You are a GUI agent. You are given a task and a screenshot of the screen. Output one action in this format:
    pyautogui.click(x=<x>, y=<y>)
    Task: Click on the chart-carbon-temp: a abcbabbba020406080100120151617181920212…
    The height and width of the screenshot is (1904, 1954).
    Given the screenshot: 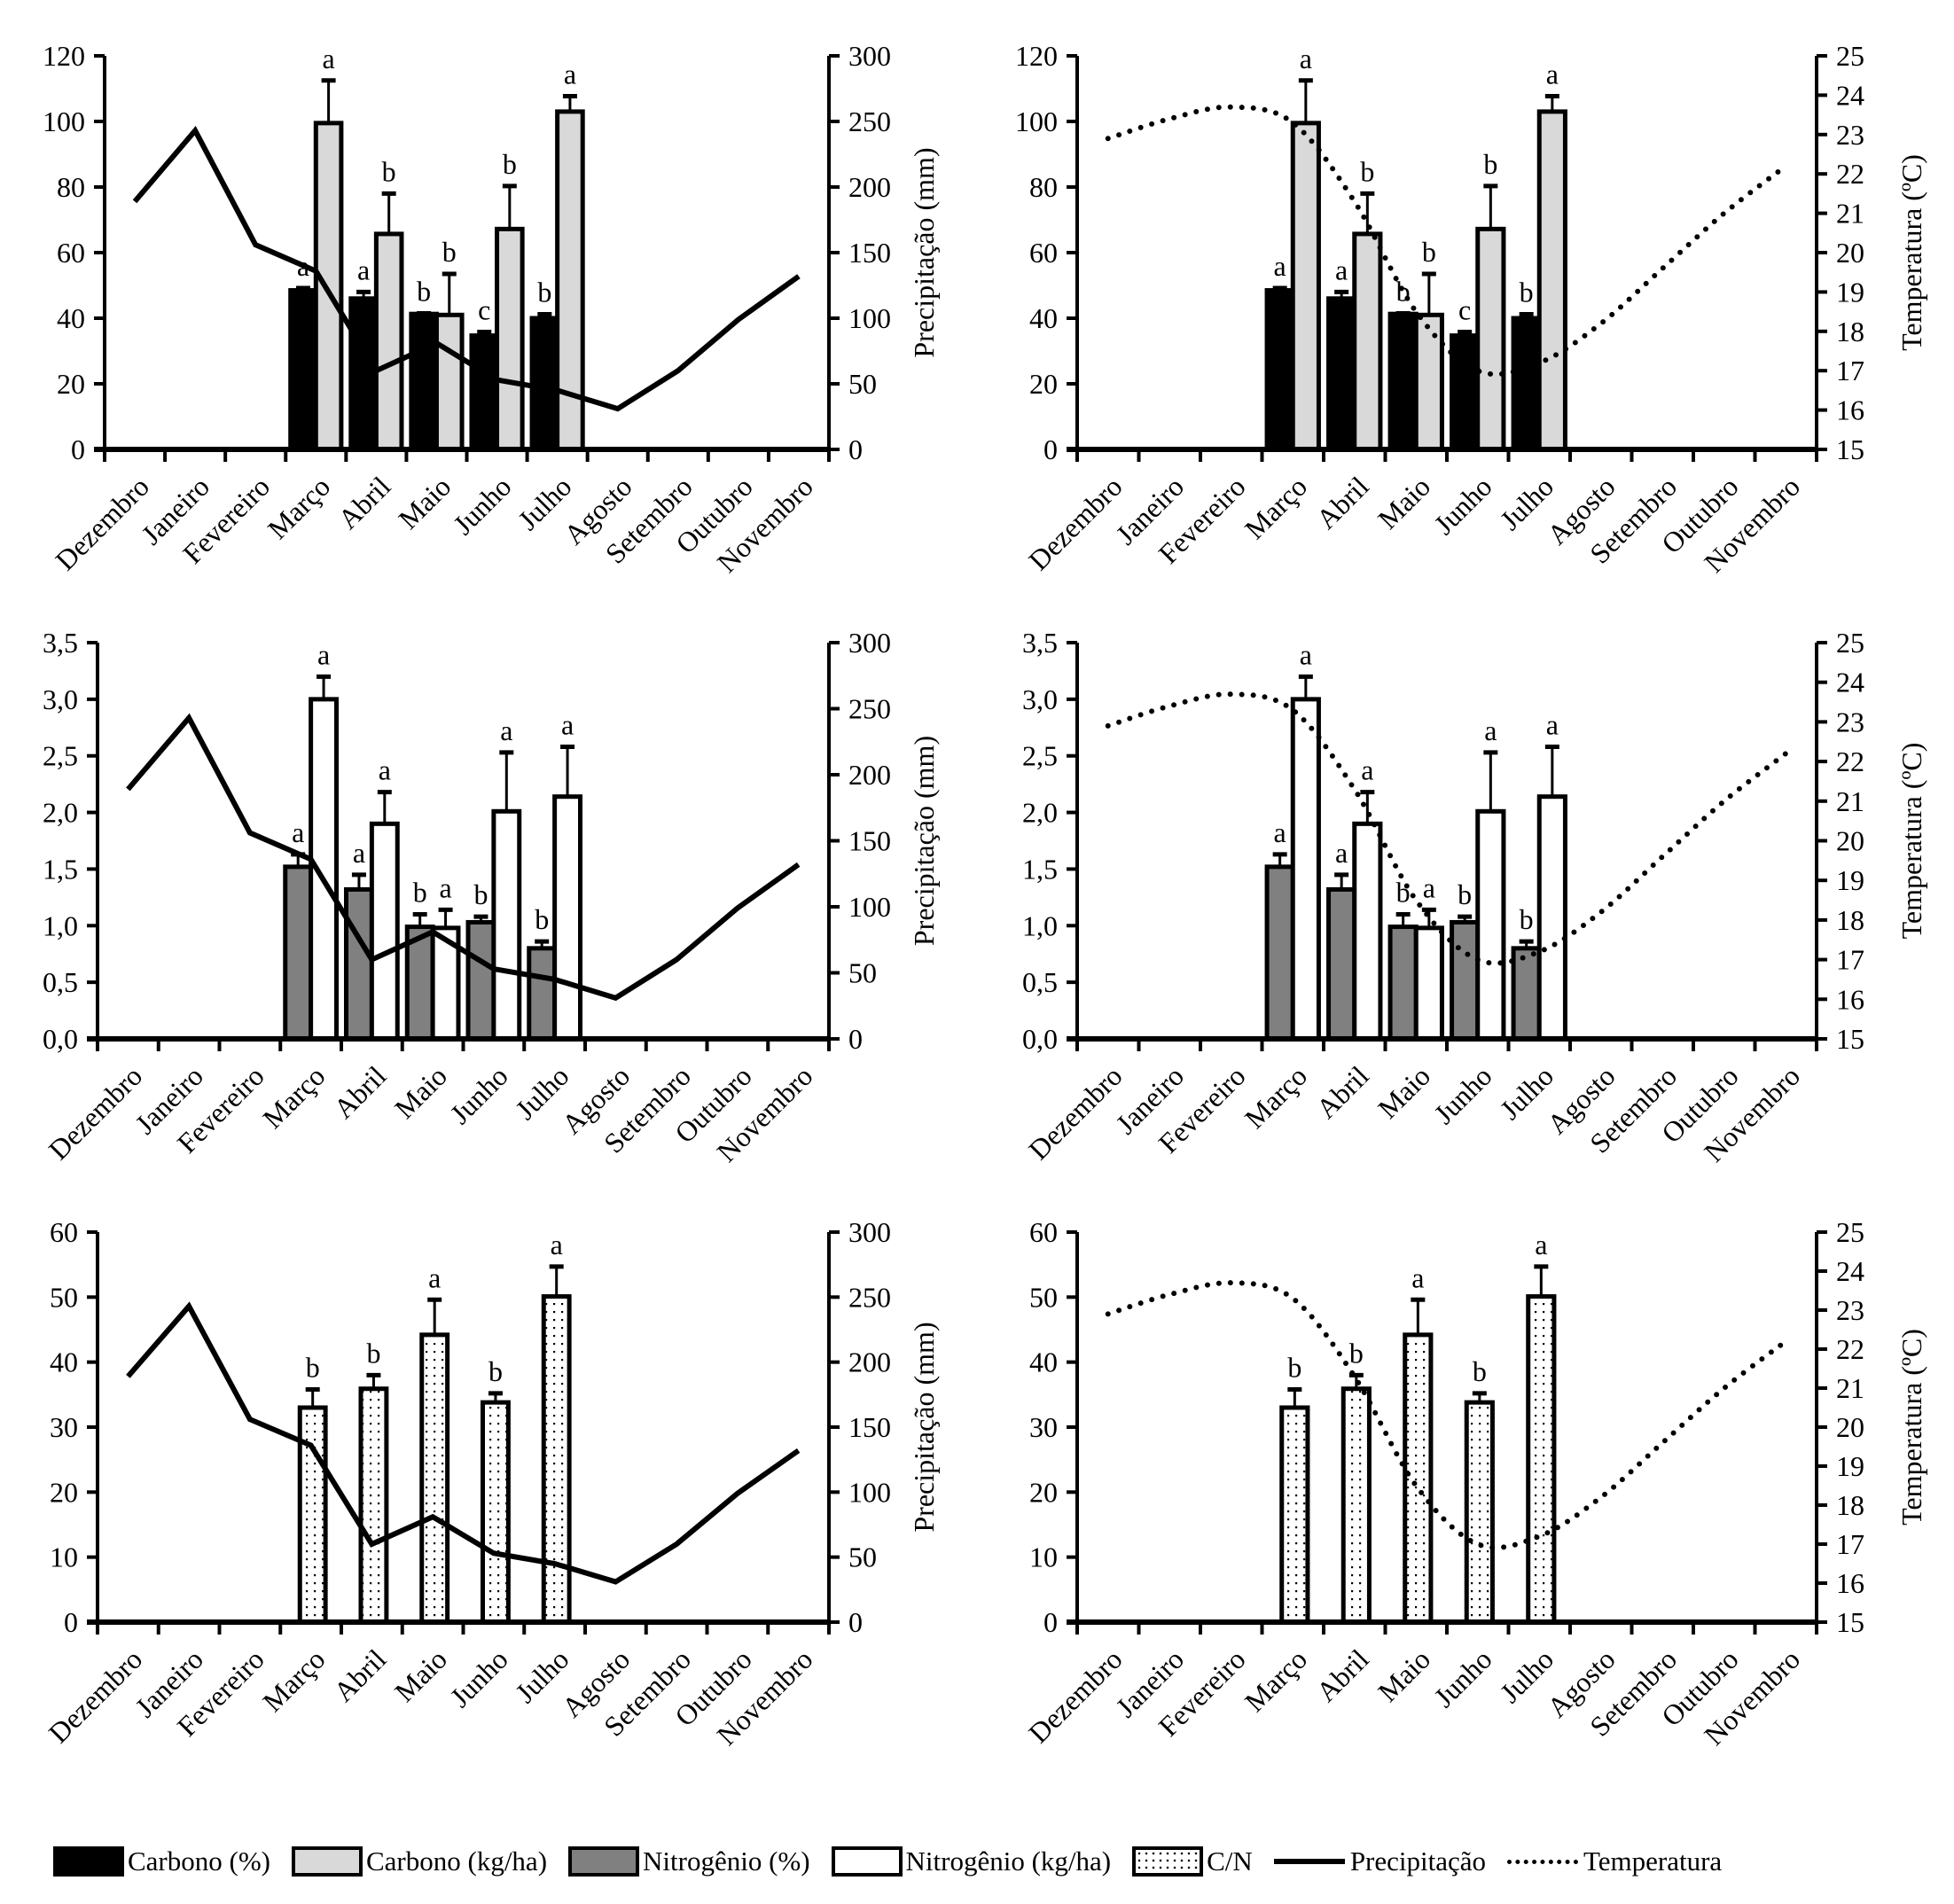 What is the action you would take?
    pyautogui.click(x=1471, y=309)
    